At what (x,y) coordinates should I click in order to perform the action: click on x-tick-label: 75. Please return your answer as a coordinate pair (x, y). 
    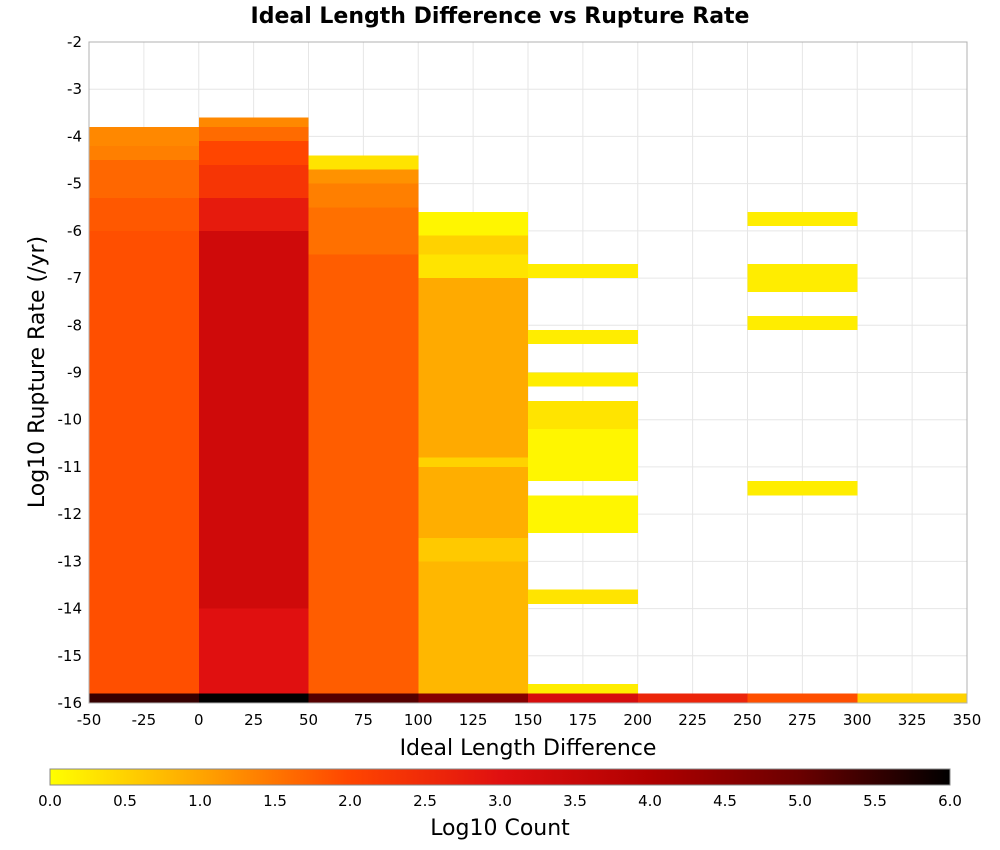
    Looking at the image, I should click on (363, 720).